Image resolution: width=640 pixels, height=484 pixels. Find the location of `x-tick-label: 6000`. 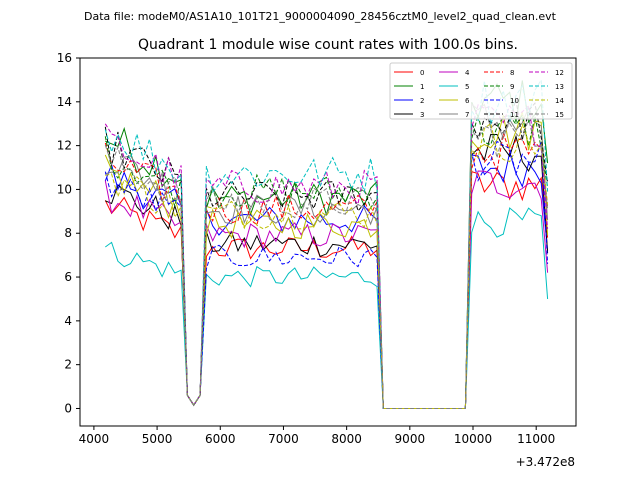

x-tick-label: 6000 is located at coordinates (220, 439).